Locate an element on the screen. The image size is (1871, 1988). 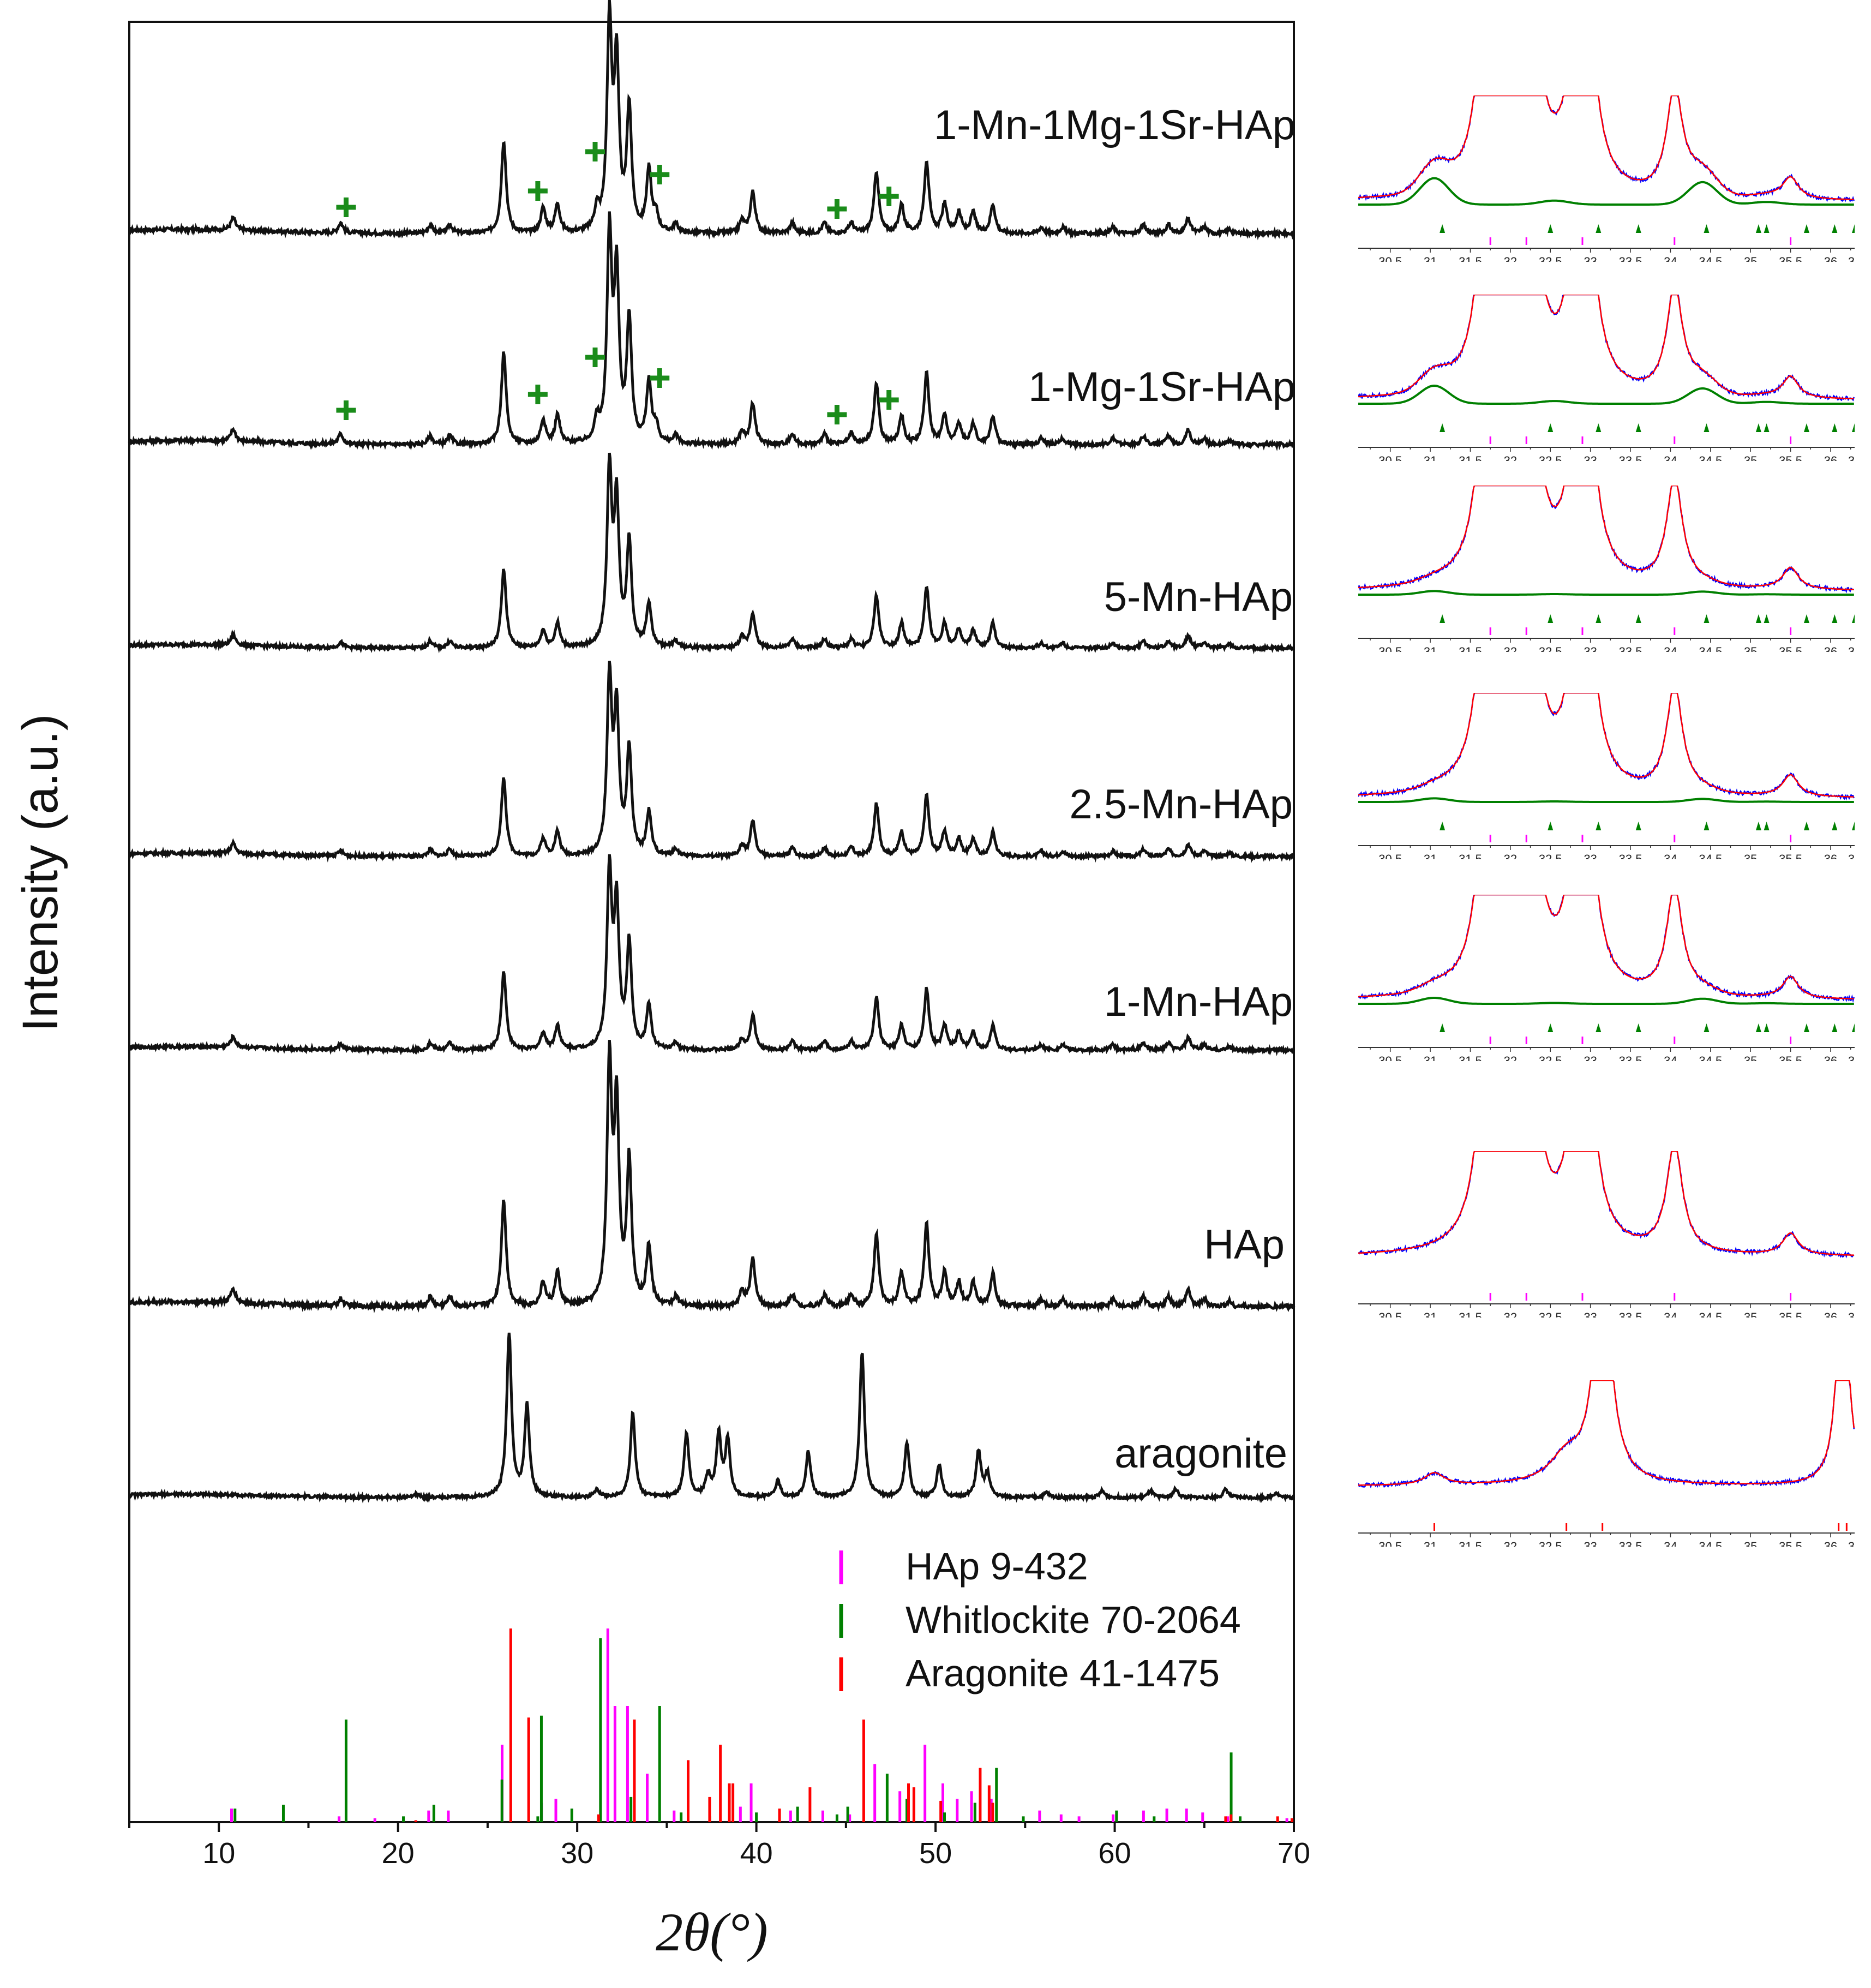
pattern-label-6: HAp is located at coordinates (1244, 1244).